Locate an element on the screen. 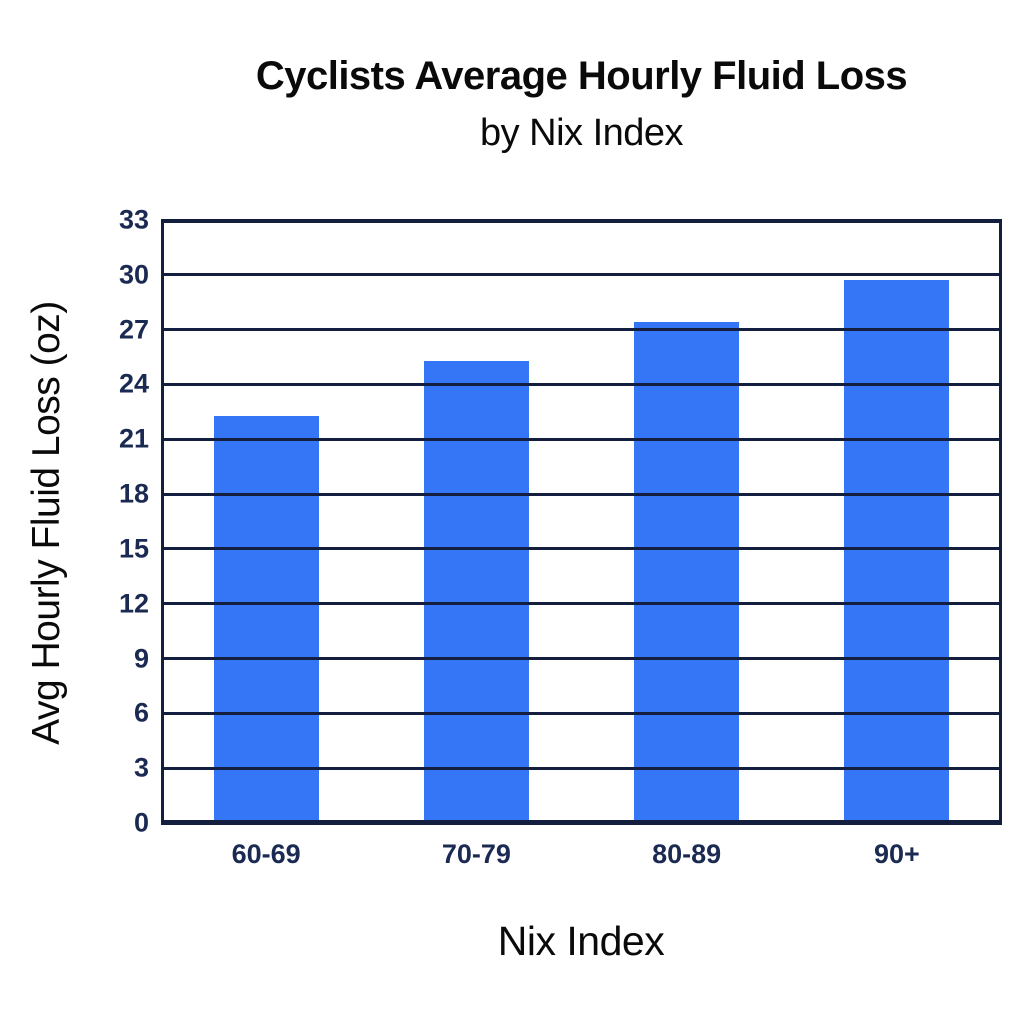 This screenshot has height=1024, width=1024. chart-title: Cyclists Average Hourly Fluid Loss is located at coordinates (581, 76).